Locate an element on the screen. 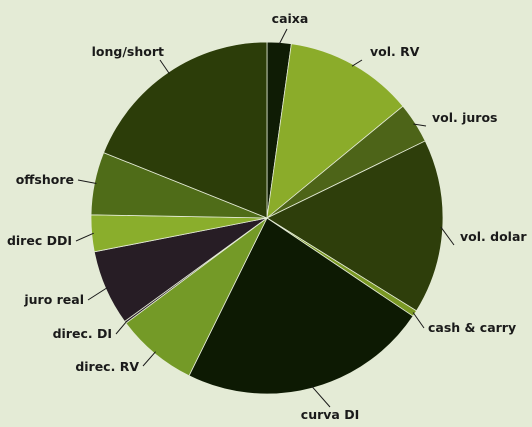 This screenshot has height=427, width=532. pie-label-offshore: offshore is located at coordinates (45, 179).